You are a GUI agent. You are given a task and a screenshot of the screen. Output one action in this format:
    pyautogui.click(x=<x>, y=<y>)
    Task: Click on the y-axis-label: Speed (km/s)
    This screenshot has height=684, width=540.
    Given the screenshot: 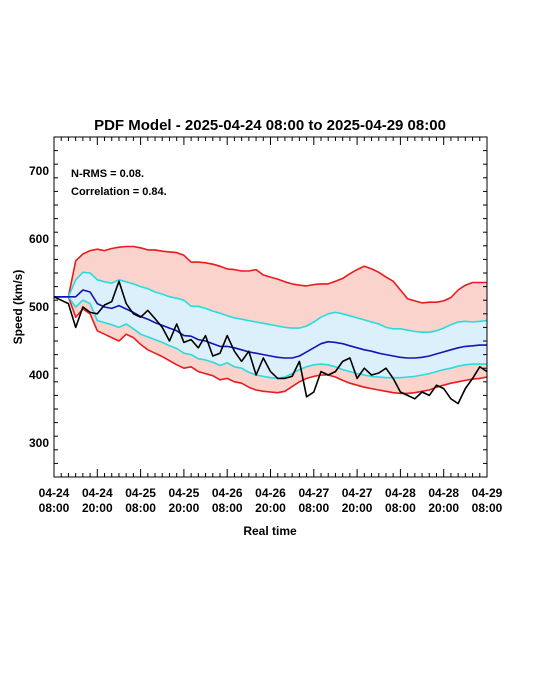 What is the action you would take?
    pyautogui.click(x=18, y=307)
    